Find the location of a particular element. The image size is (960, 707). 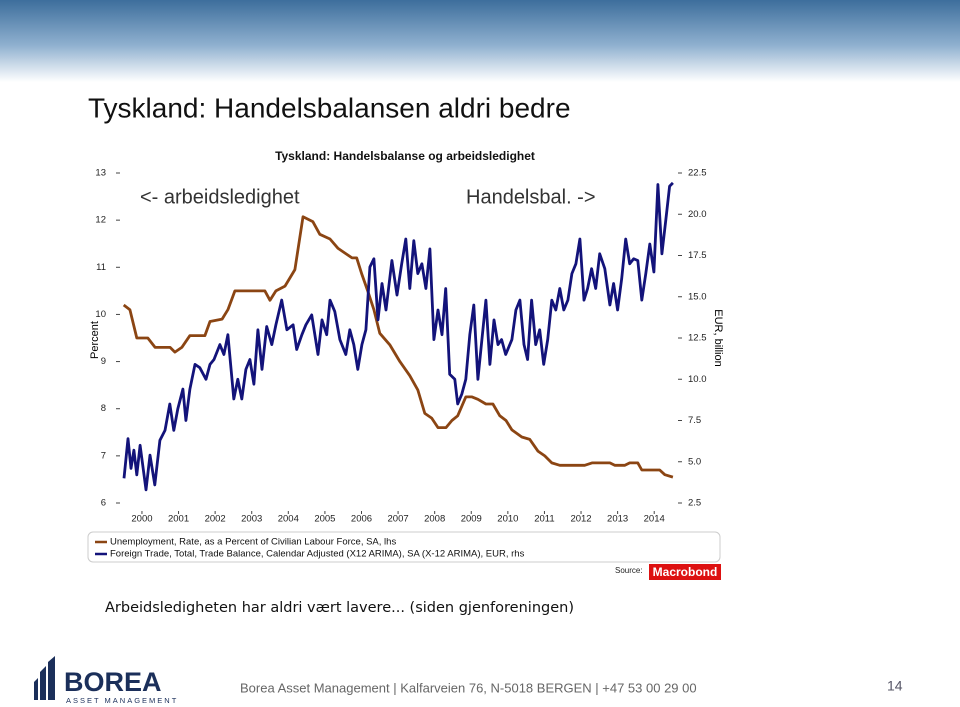

y-tick-label: 12 is located at coordinates (100, 220).